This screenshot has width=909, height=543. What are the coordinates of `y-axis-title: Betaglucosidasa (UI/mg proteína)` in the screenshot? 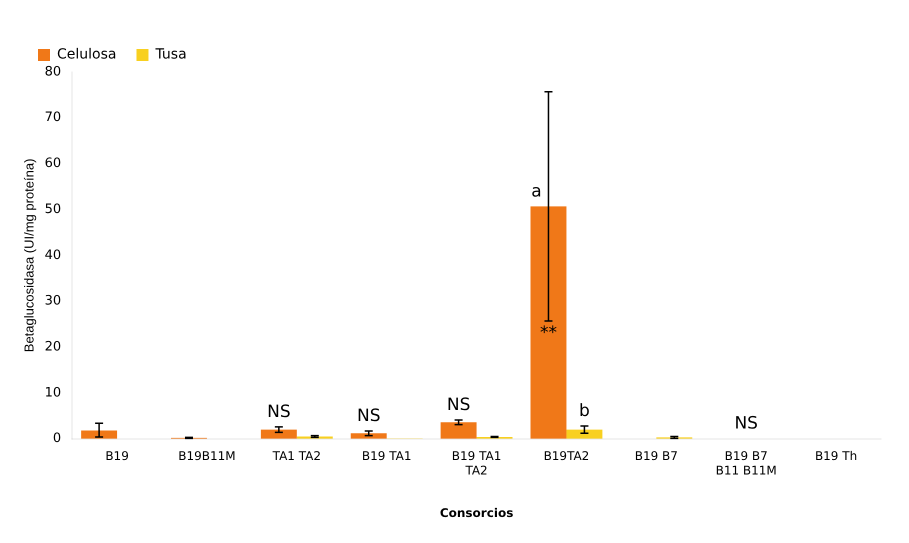 It's located at (28, 255).